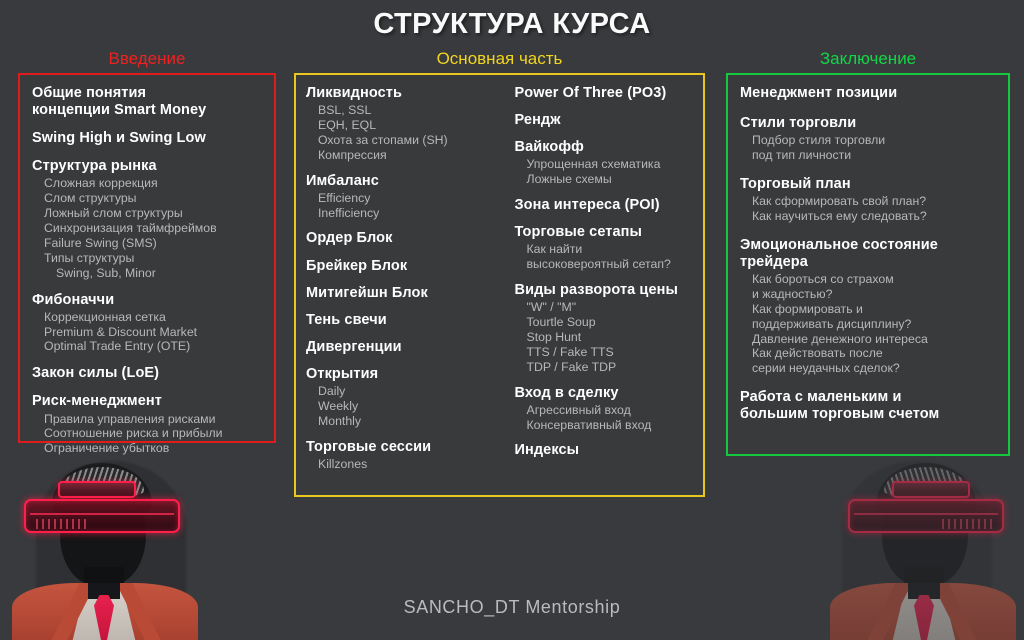  I want to click on topic-title: Открытия, so click(342, 374).